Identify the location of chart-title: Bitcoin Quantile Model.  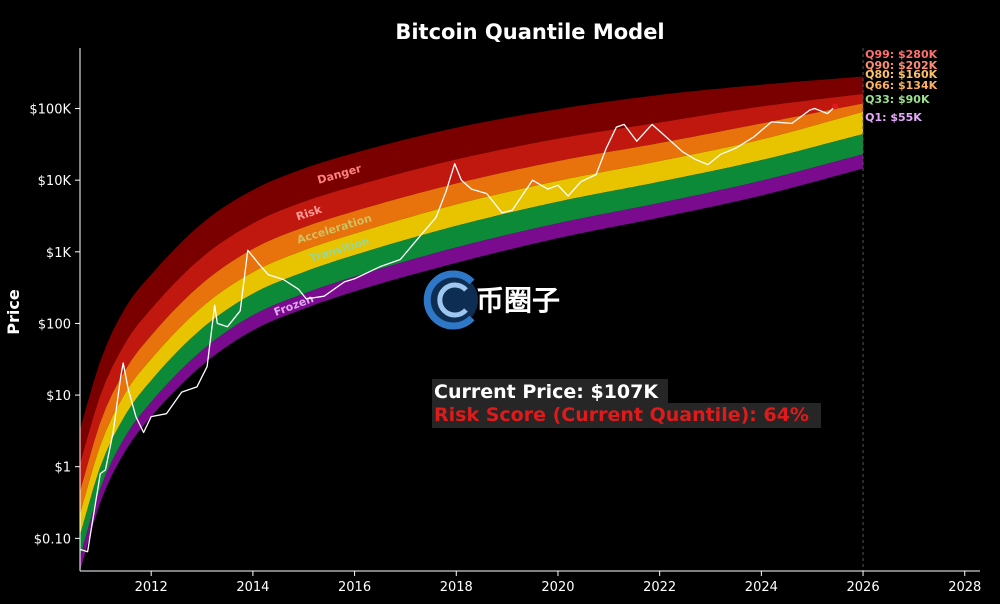
(529, 32).